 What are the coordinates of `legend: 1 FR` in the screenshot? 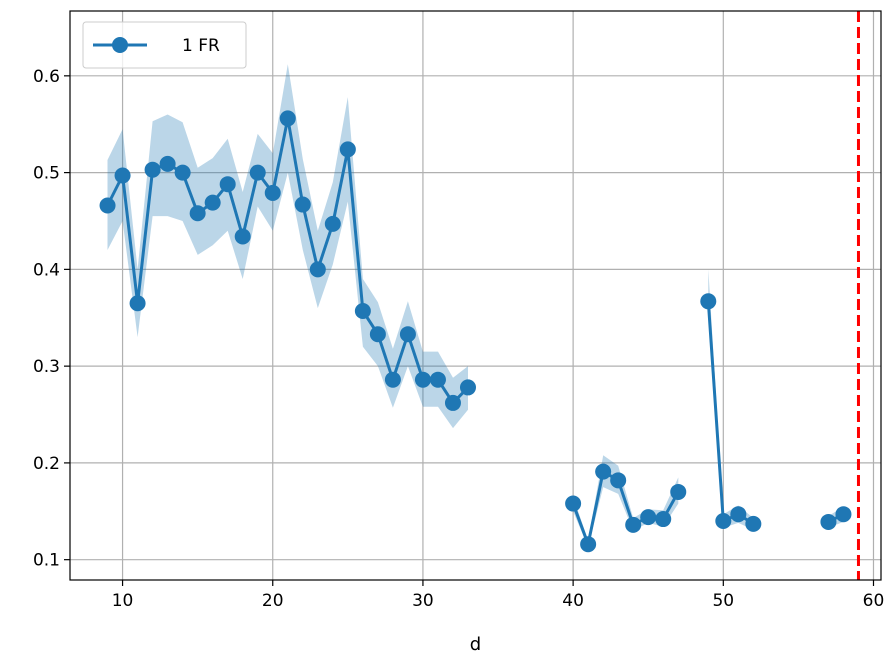 It's located at (164, 45).